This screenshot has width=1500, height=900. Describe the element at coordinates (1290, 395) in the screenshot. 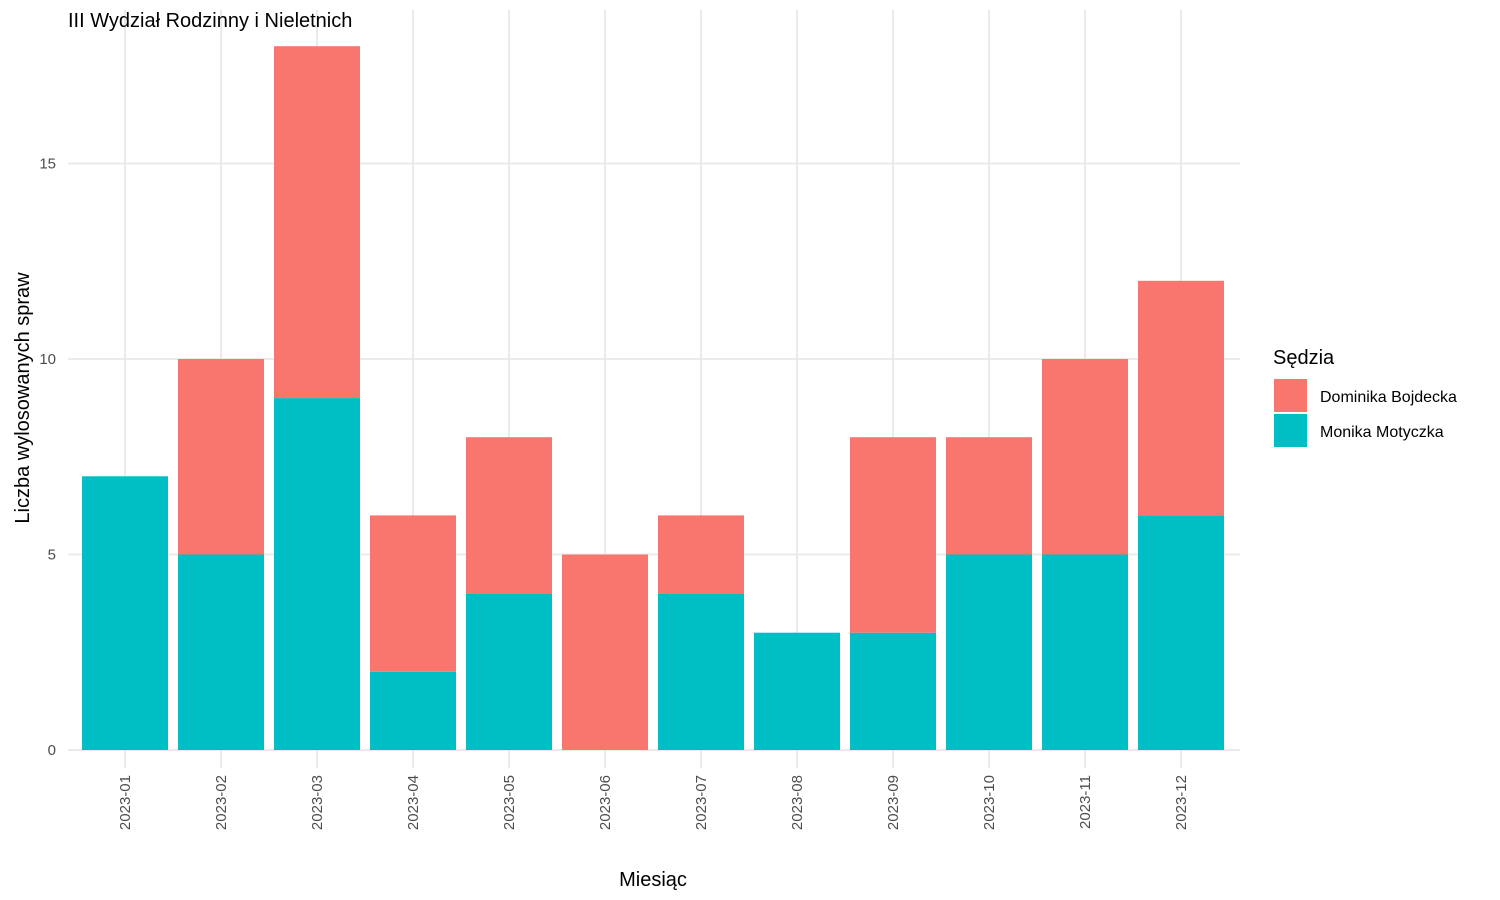

I see `legend-key-dominika-bojdecka` at that location.